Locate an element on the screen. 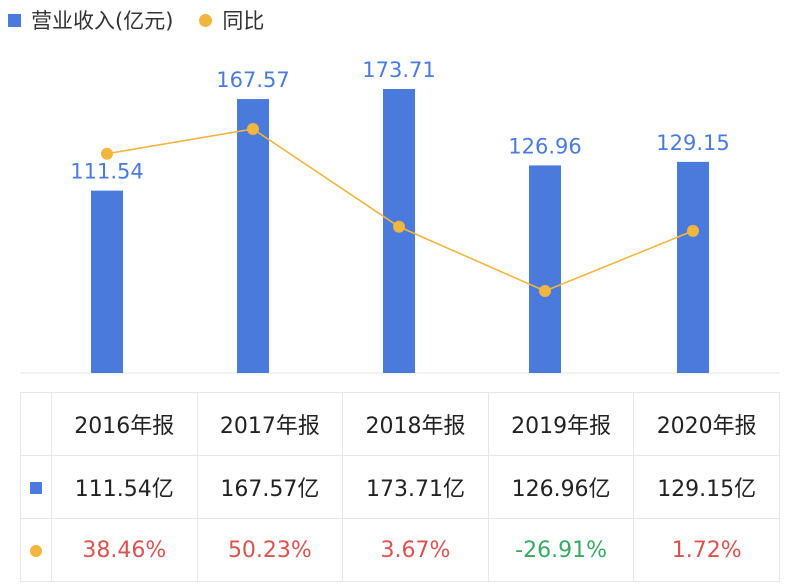 This screenshot has height=585, width=800. table-header-row: 2016年报 2017年报 2018年报 2019年报 2020年报 is located at coordinates (400, 424).